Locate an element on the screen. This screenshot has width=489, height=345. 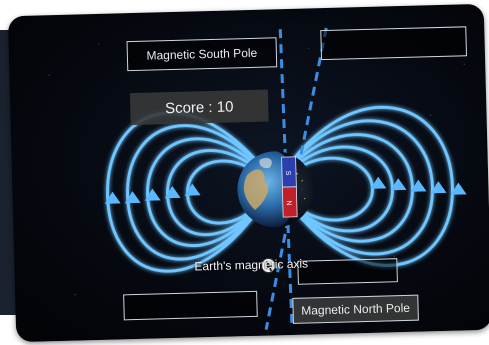
label-slot-bottom-right: Magnetic North Pole is located at coordinates (355, 309).